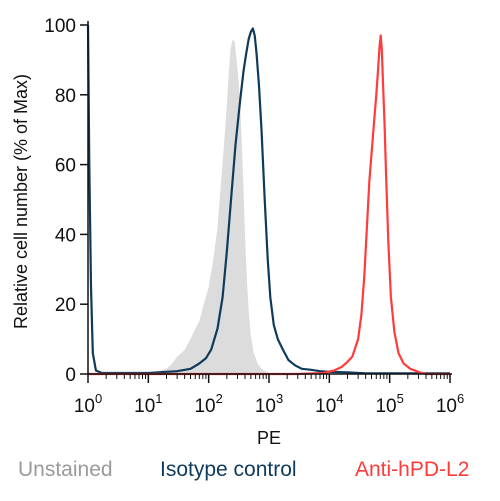 The height and width of the screenshot is (501, 500). I want to click on x-tick-label: 10⁵, so click(389, 404).